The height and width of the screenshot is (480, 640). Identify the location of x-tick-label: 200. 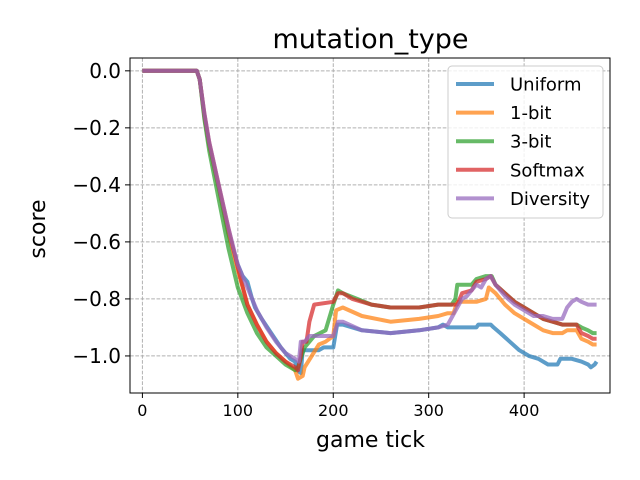
(333, 410).